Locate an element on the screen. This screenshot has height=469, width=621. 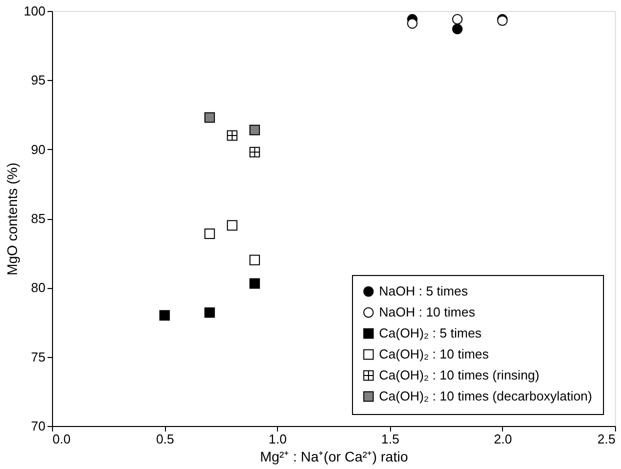
y-tick-label: 95 is located at coordinates (38, 80).